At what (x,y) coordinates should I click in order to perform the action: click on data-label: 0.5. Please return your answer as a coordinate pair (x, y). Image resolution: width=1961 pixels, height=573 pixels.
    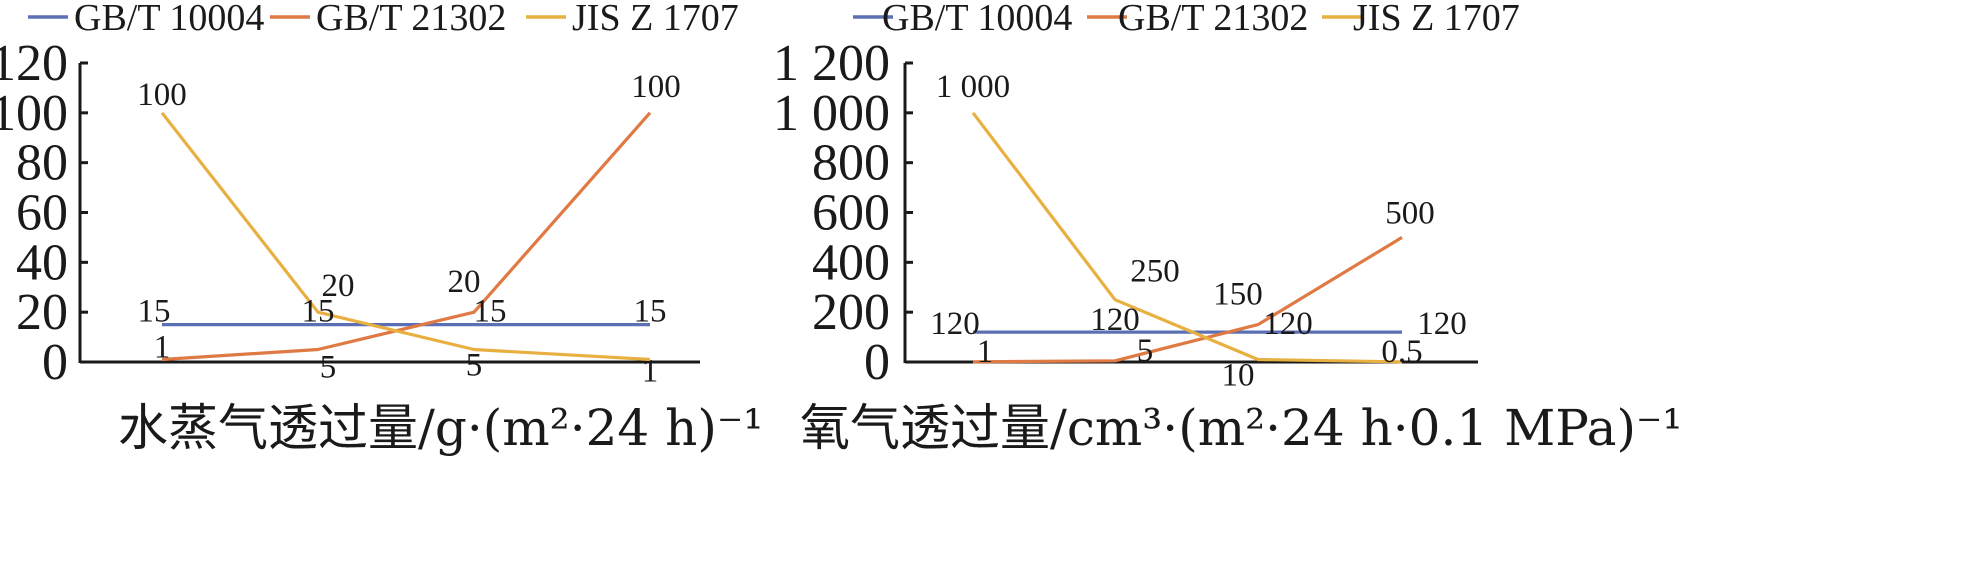
    Looking at the image, I should click on (1401, 352).